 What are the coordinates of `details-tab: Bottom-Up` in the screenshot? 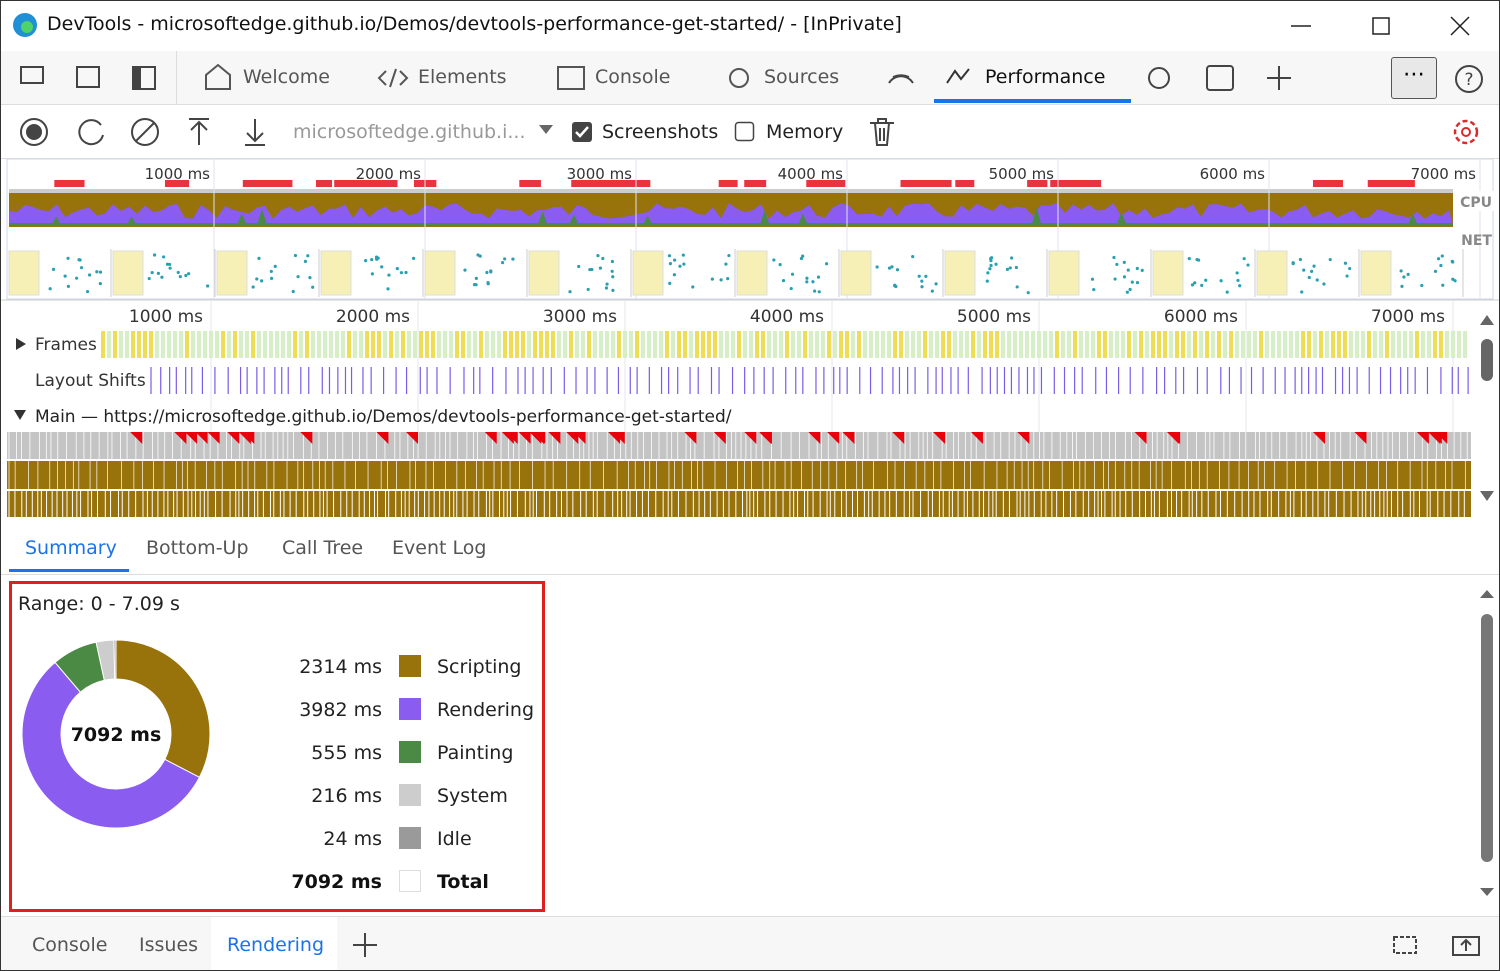 It's located at (197, 548).